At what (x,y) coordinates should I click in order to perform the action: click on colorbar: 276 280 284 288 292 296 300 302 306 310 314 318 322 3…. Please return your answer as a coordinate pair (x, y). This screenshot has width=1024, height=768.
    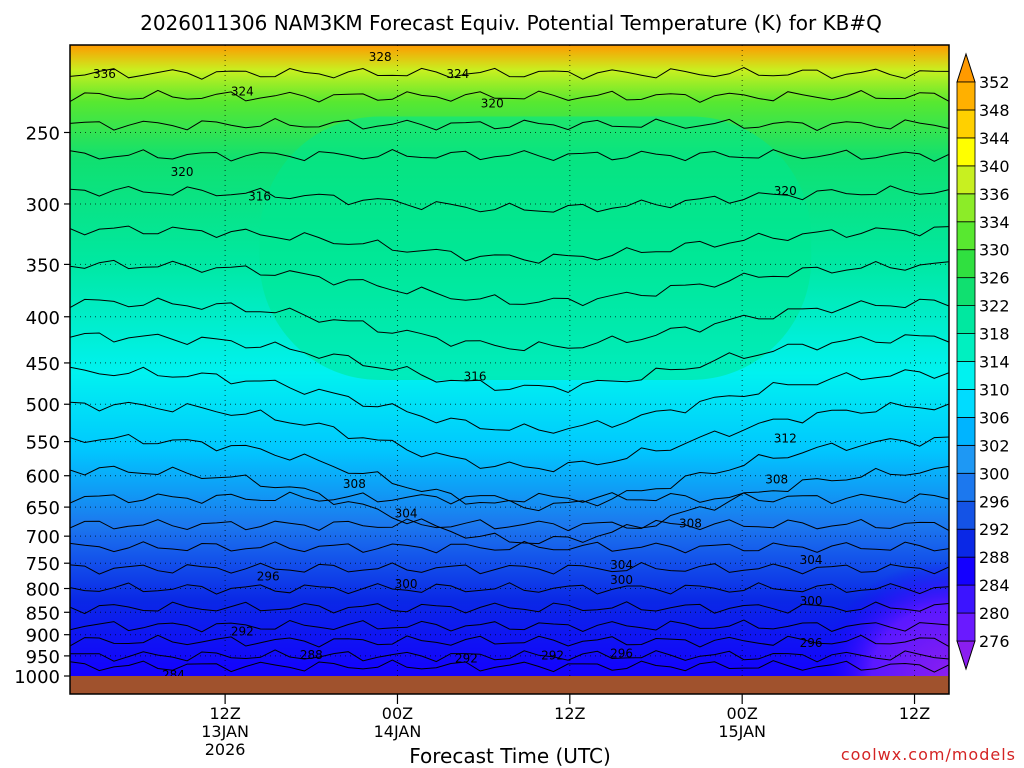
    Looking at the image, I should click on (983, 361).